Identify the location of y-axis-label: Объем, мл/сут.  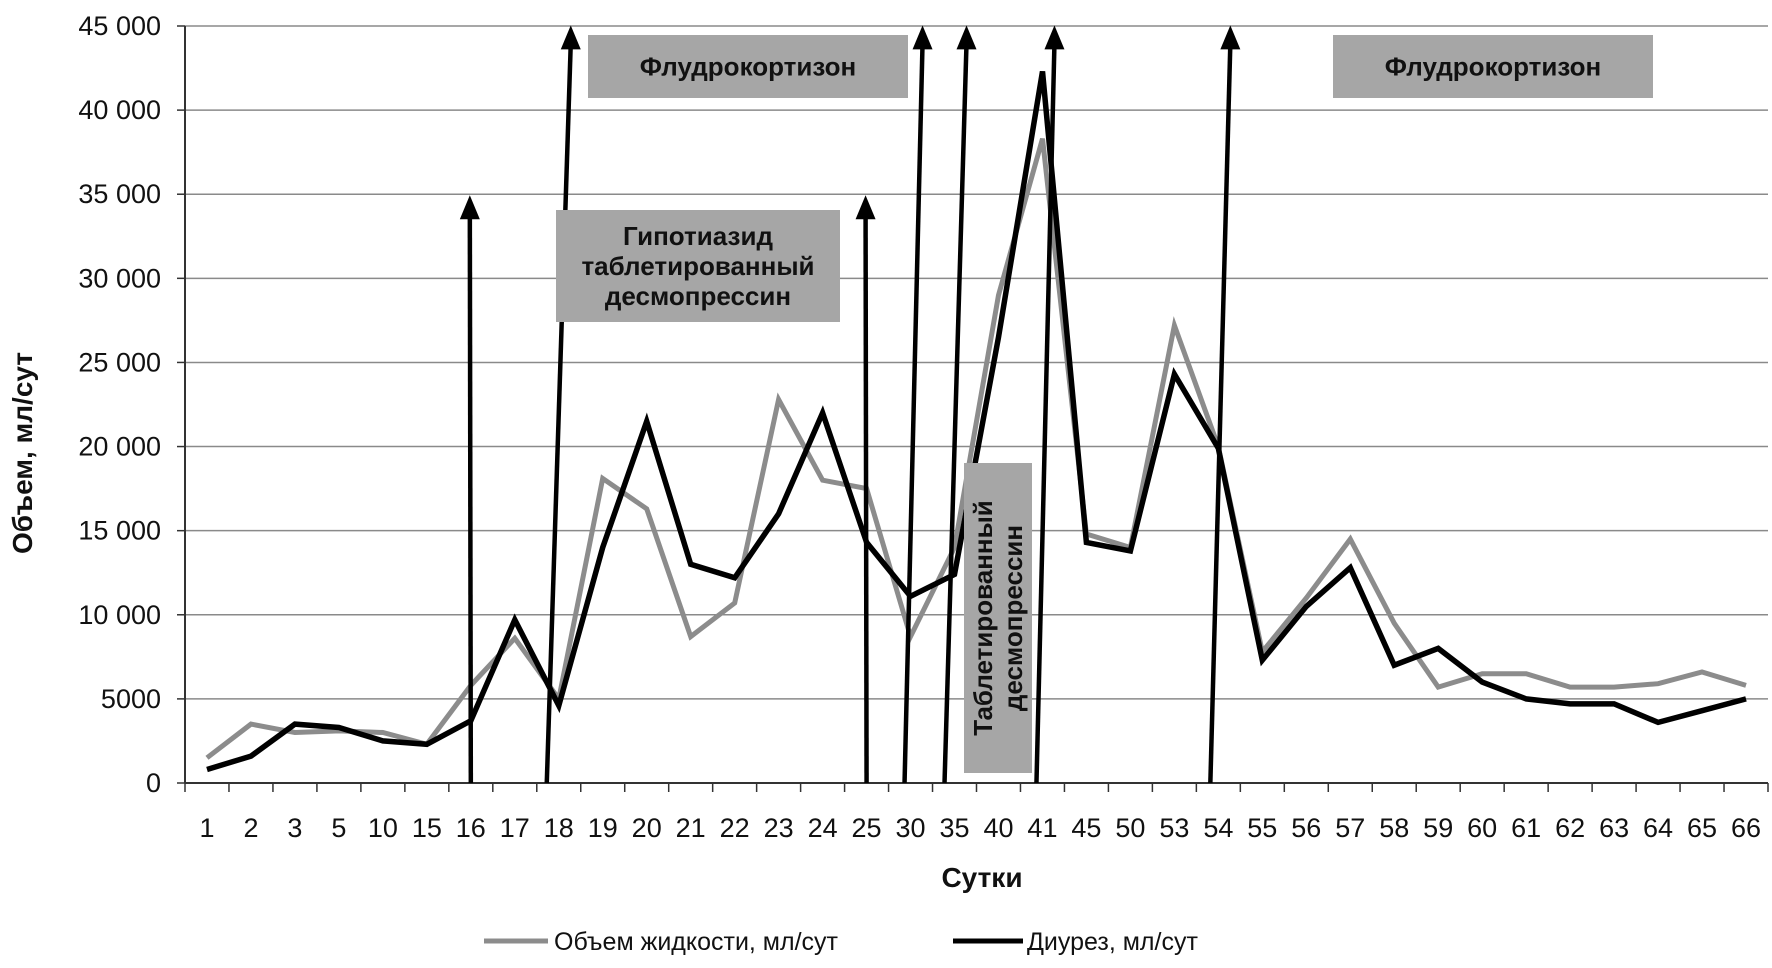
(22, 453).